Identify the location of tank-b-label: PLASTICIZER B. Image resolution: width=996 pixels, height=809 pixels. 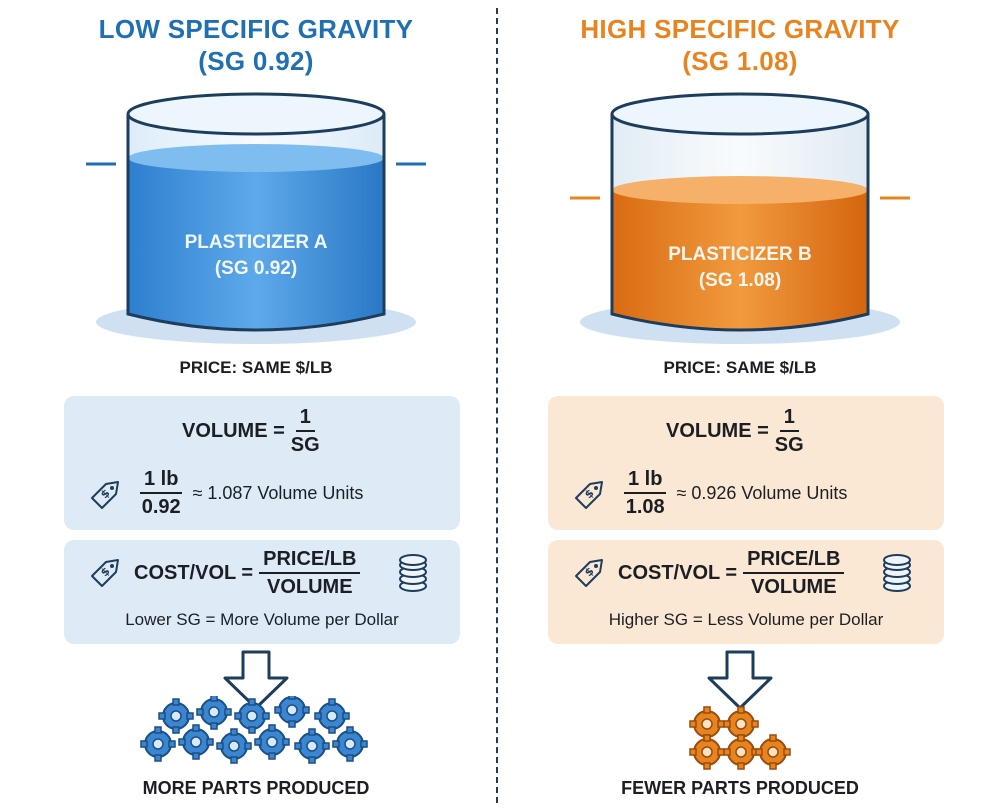
(740, 254).